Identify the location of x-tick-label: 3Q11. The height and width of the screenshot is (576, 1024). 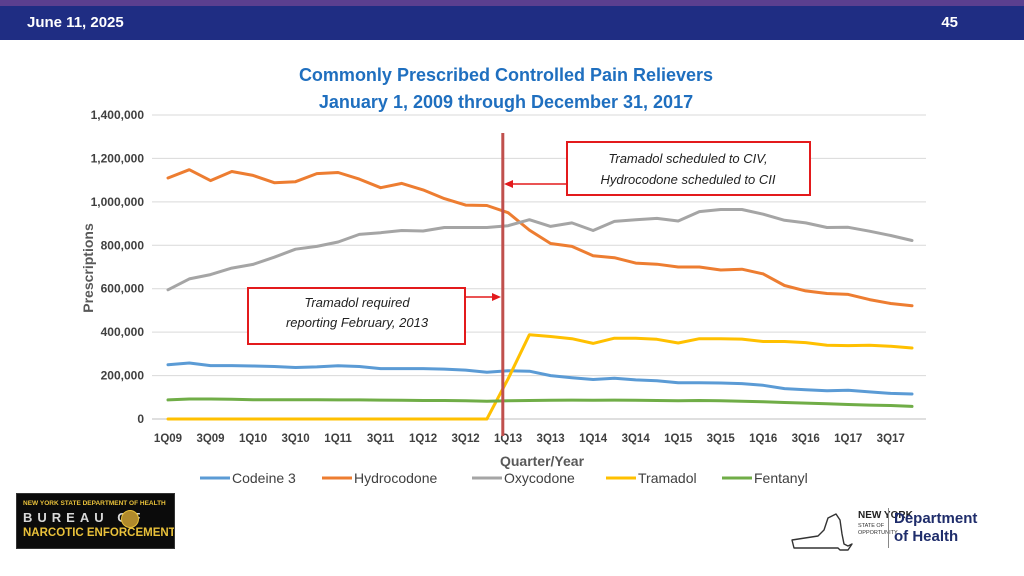
(381, 439).